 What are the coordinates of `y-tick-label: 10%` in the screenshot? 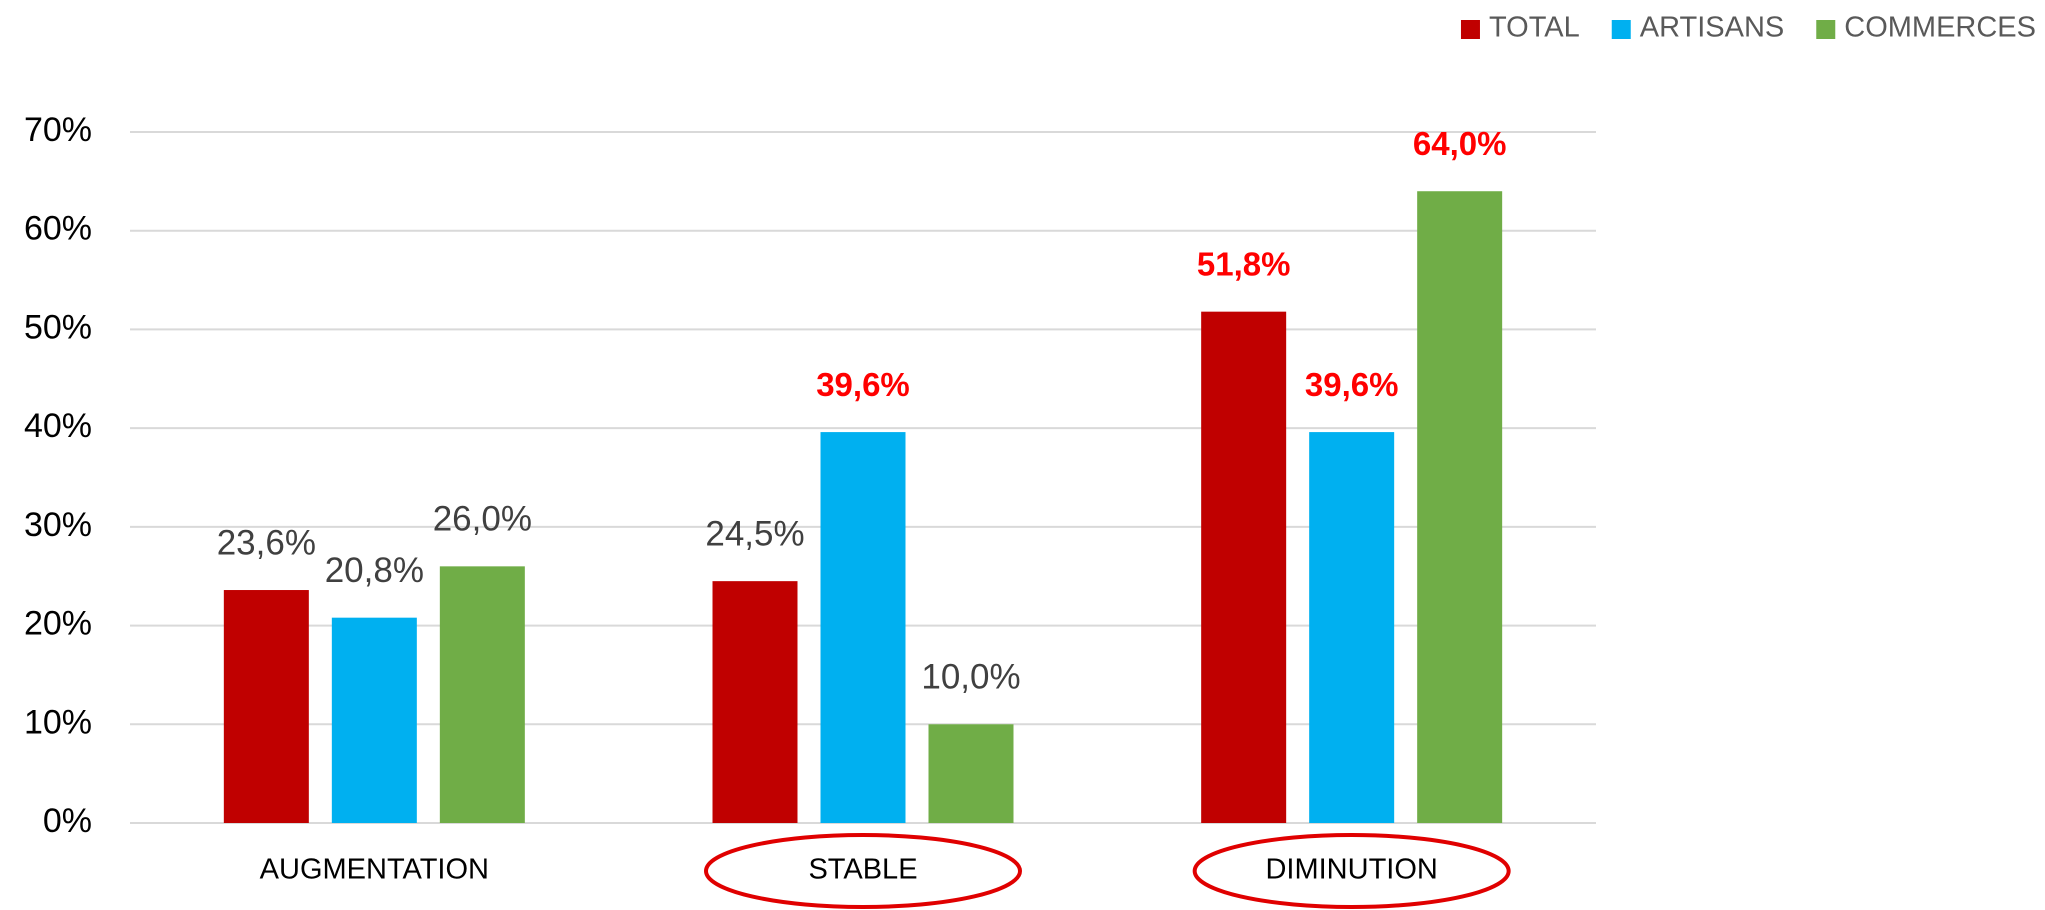 It's located at (58, 722).